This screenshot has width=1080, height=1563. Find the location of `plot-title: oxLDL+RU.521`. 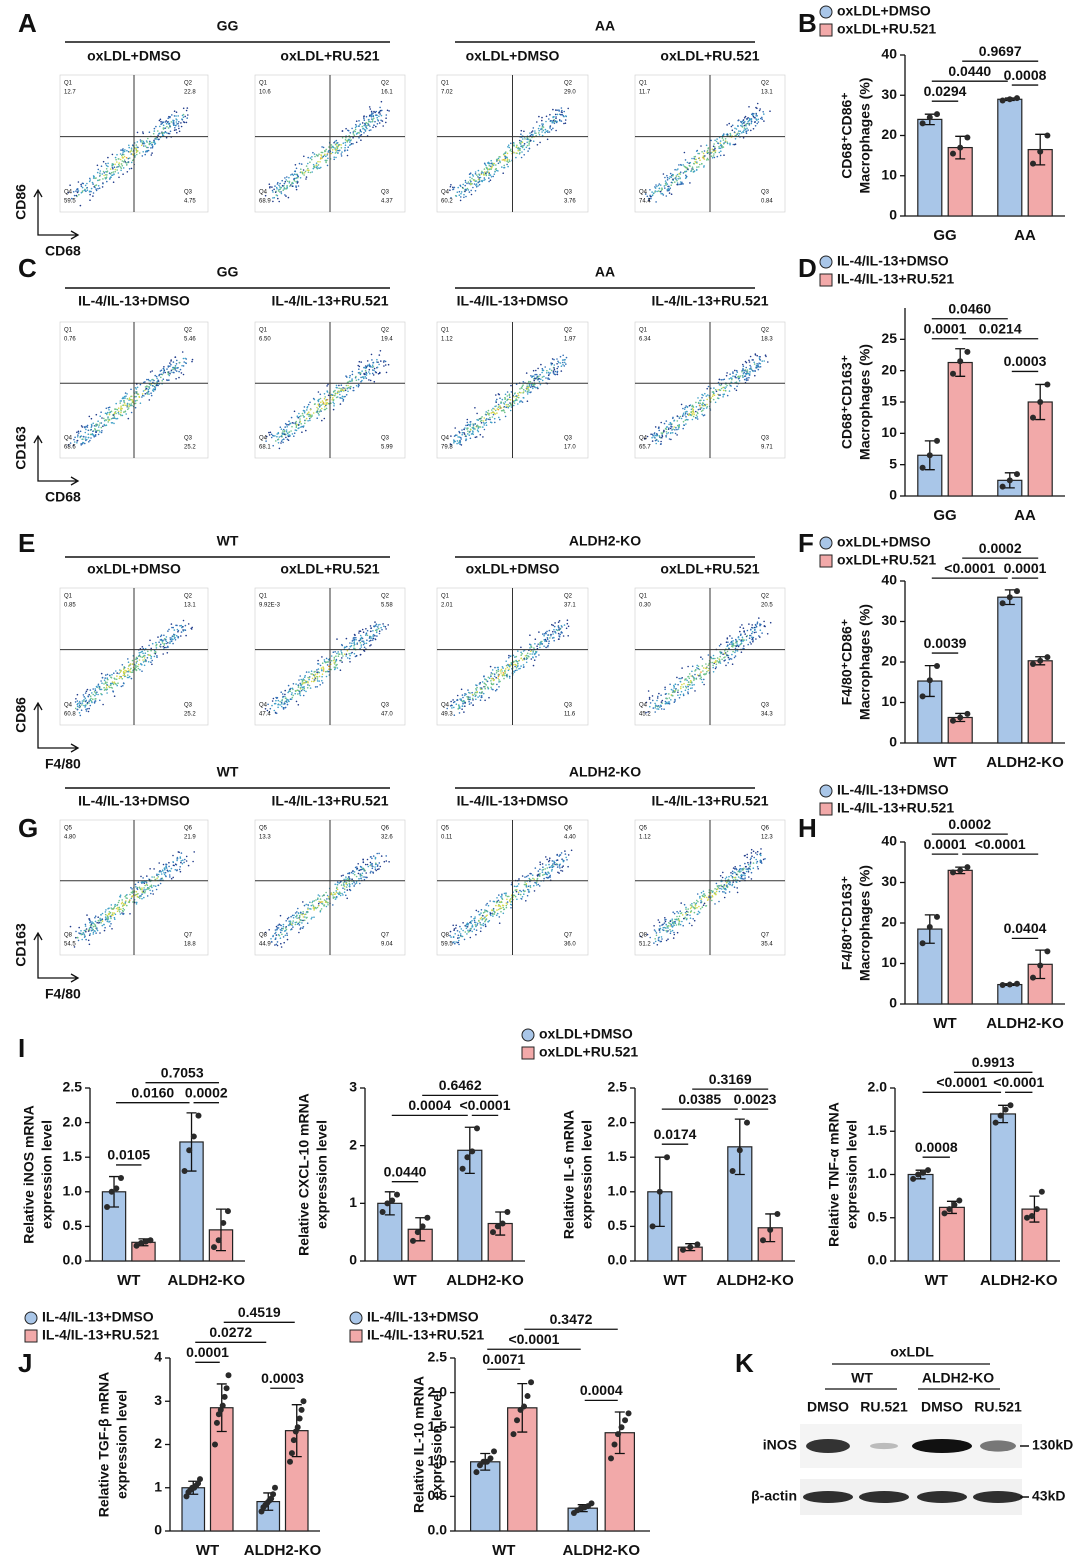

plot-title: oxLDL+RU.521 is located at coordinates (329, 569).